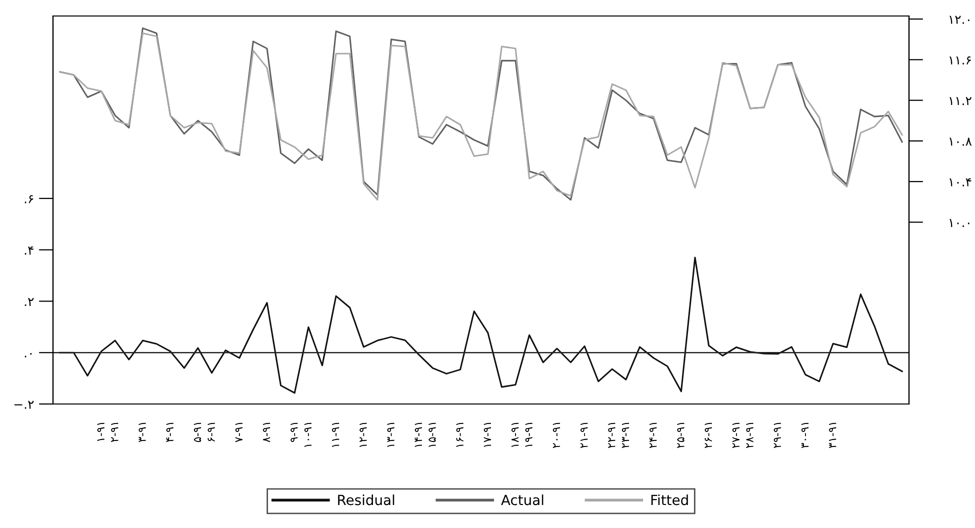 The height and width of the screenshot is (528, 975). Describe the element at coordinates (777, 435) in the screenshot. I see `x-tick-label: ۲۹-۹۱` at that location.